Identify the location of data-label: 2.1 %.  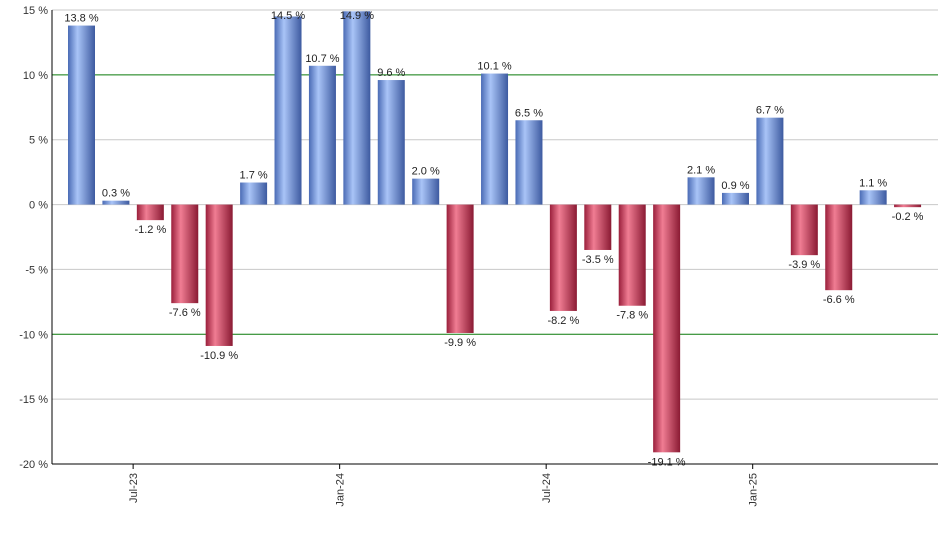
(701, 170).